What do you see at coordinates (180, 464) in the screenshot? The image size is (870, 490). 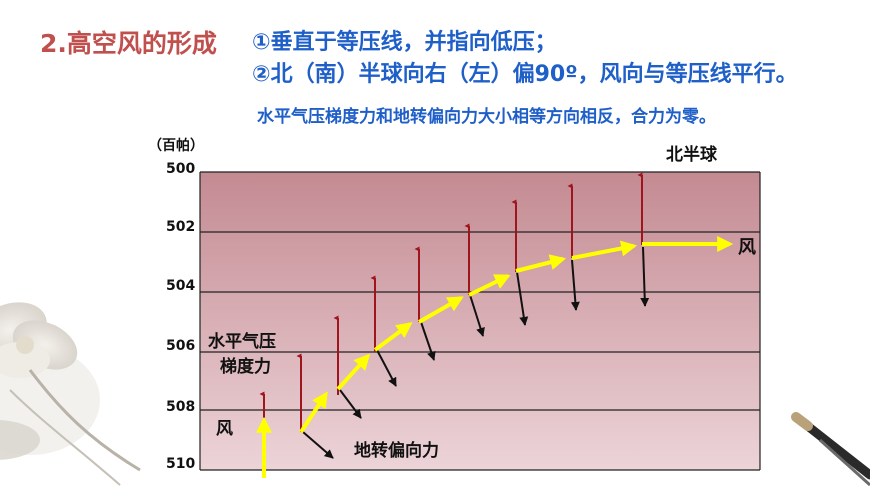 I see `isobar-label-510: 510` at bounding box center [180, 464].